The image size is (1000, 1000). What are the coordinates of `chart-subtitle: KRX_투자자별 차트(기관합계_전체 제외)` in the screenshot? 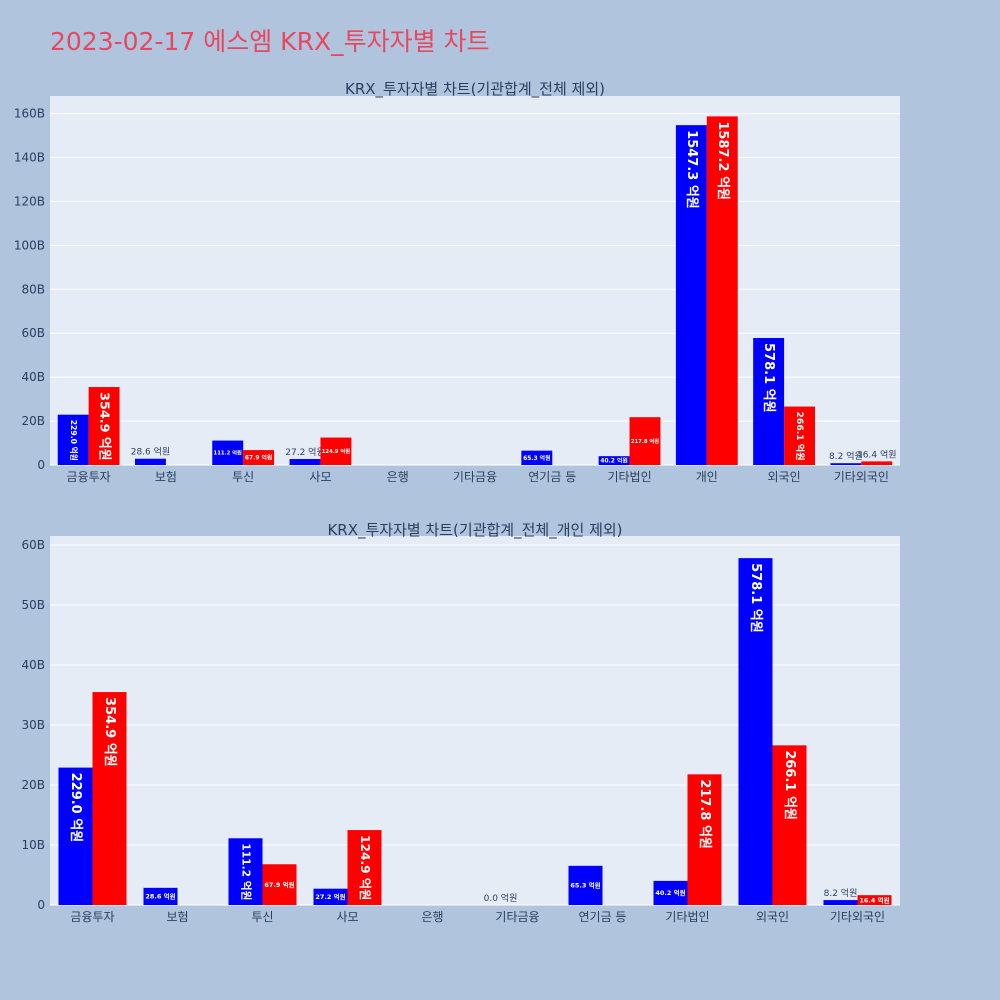 It's located at (475, 89).